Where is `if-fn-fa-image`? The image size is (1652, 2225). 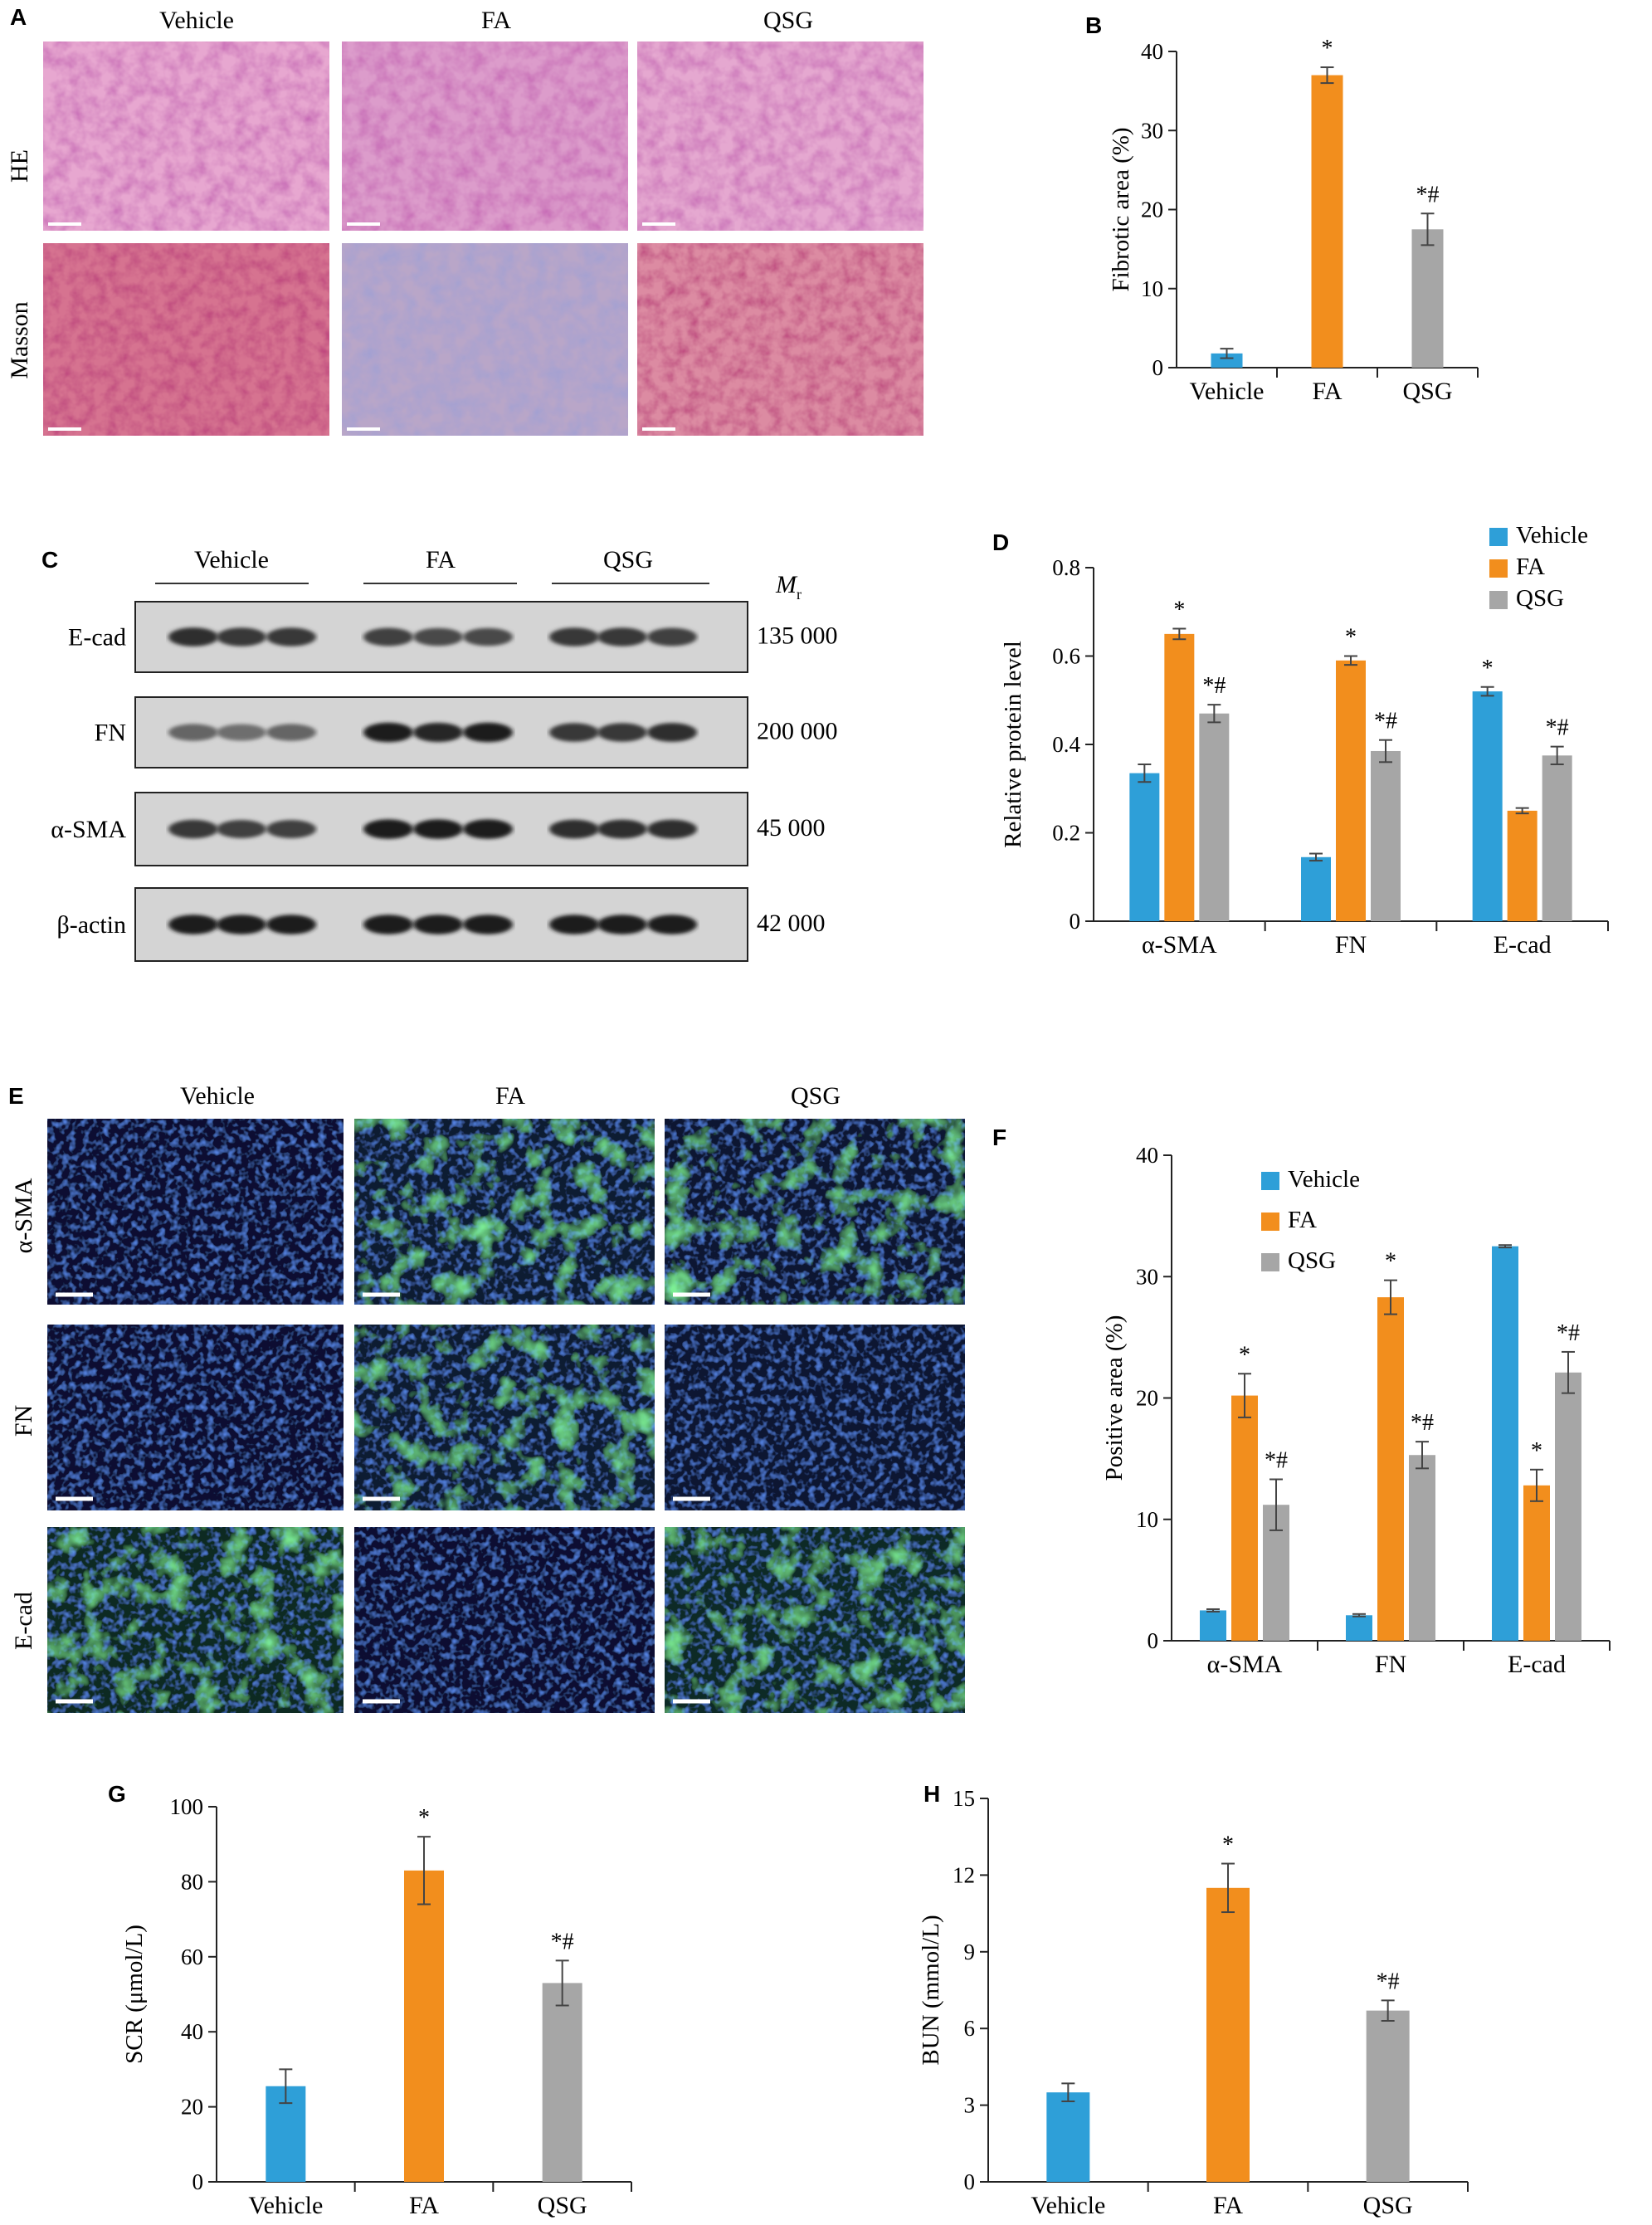
if-fn-fa-image is located at coordinates (505, 1418).